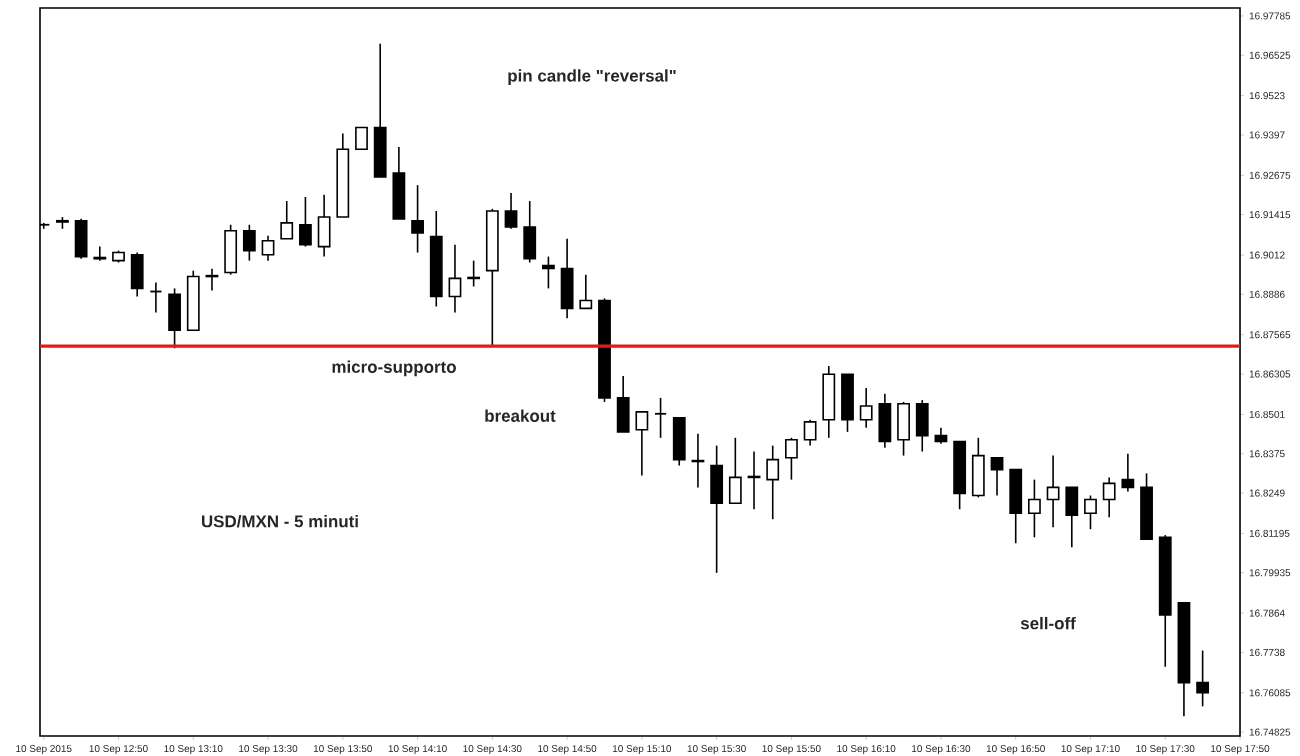 This screenshot has height=756, width=1300. What do you see at coordinates (520, 415) in the screenshot?
I see `annotation: breakout` at bounding box center [520, 415].